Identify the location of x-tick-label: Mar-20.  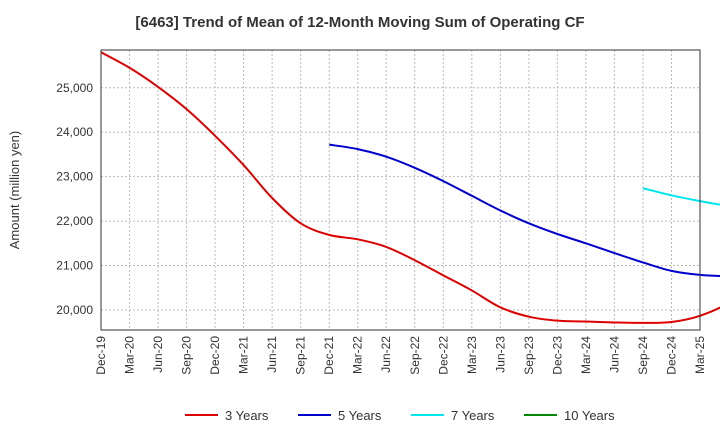
(130, 355).